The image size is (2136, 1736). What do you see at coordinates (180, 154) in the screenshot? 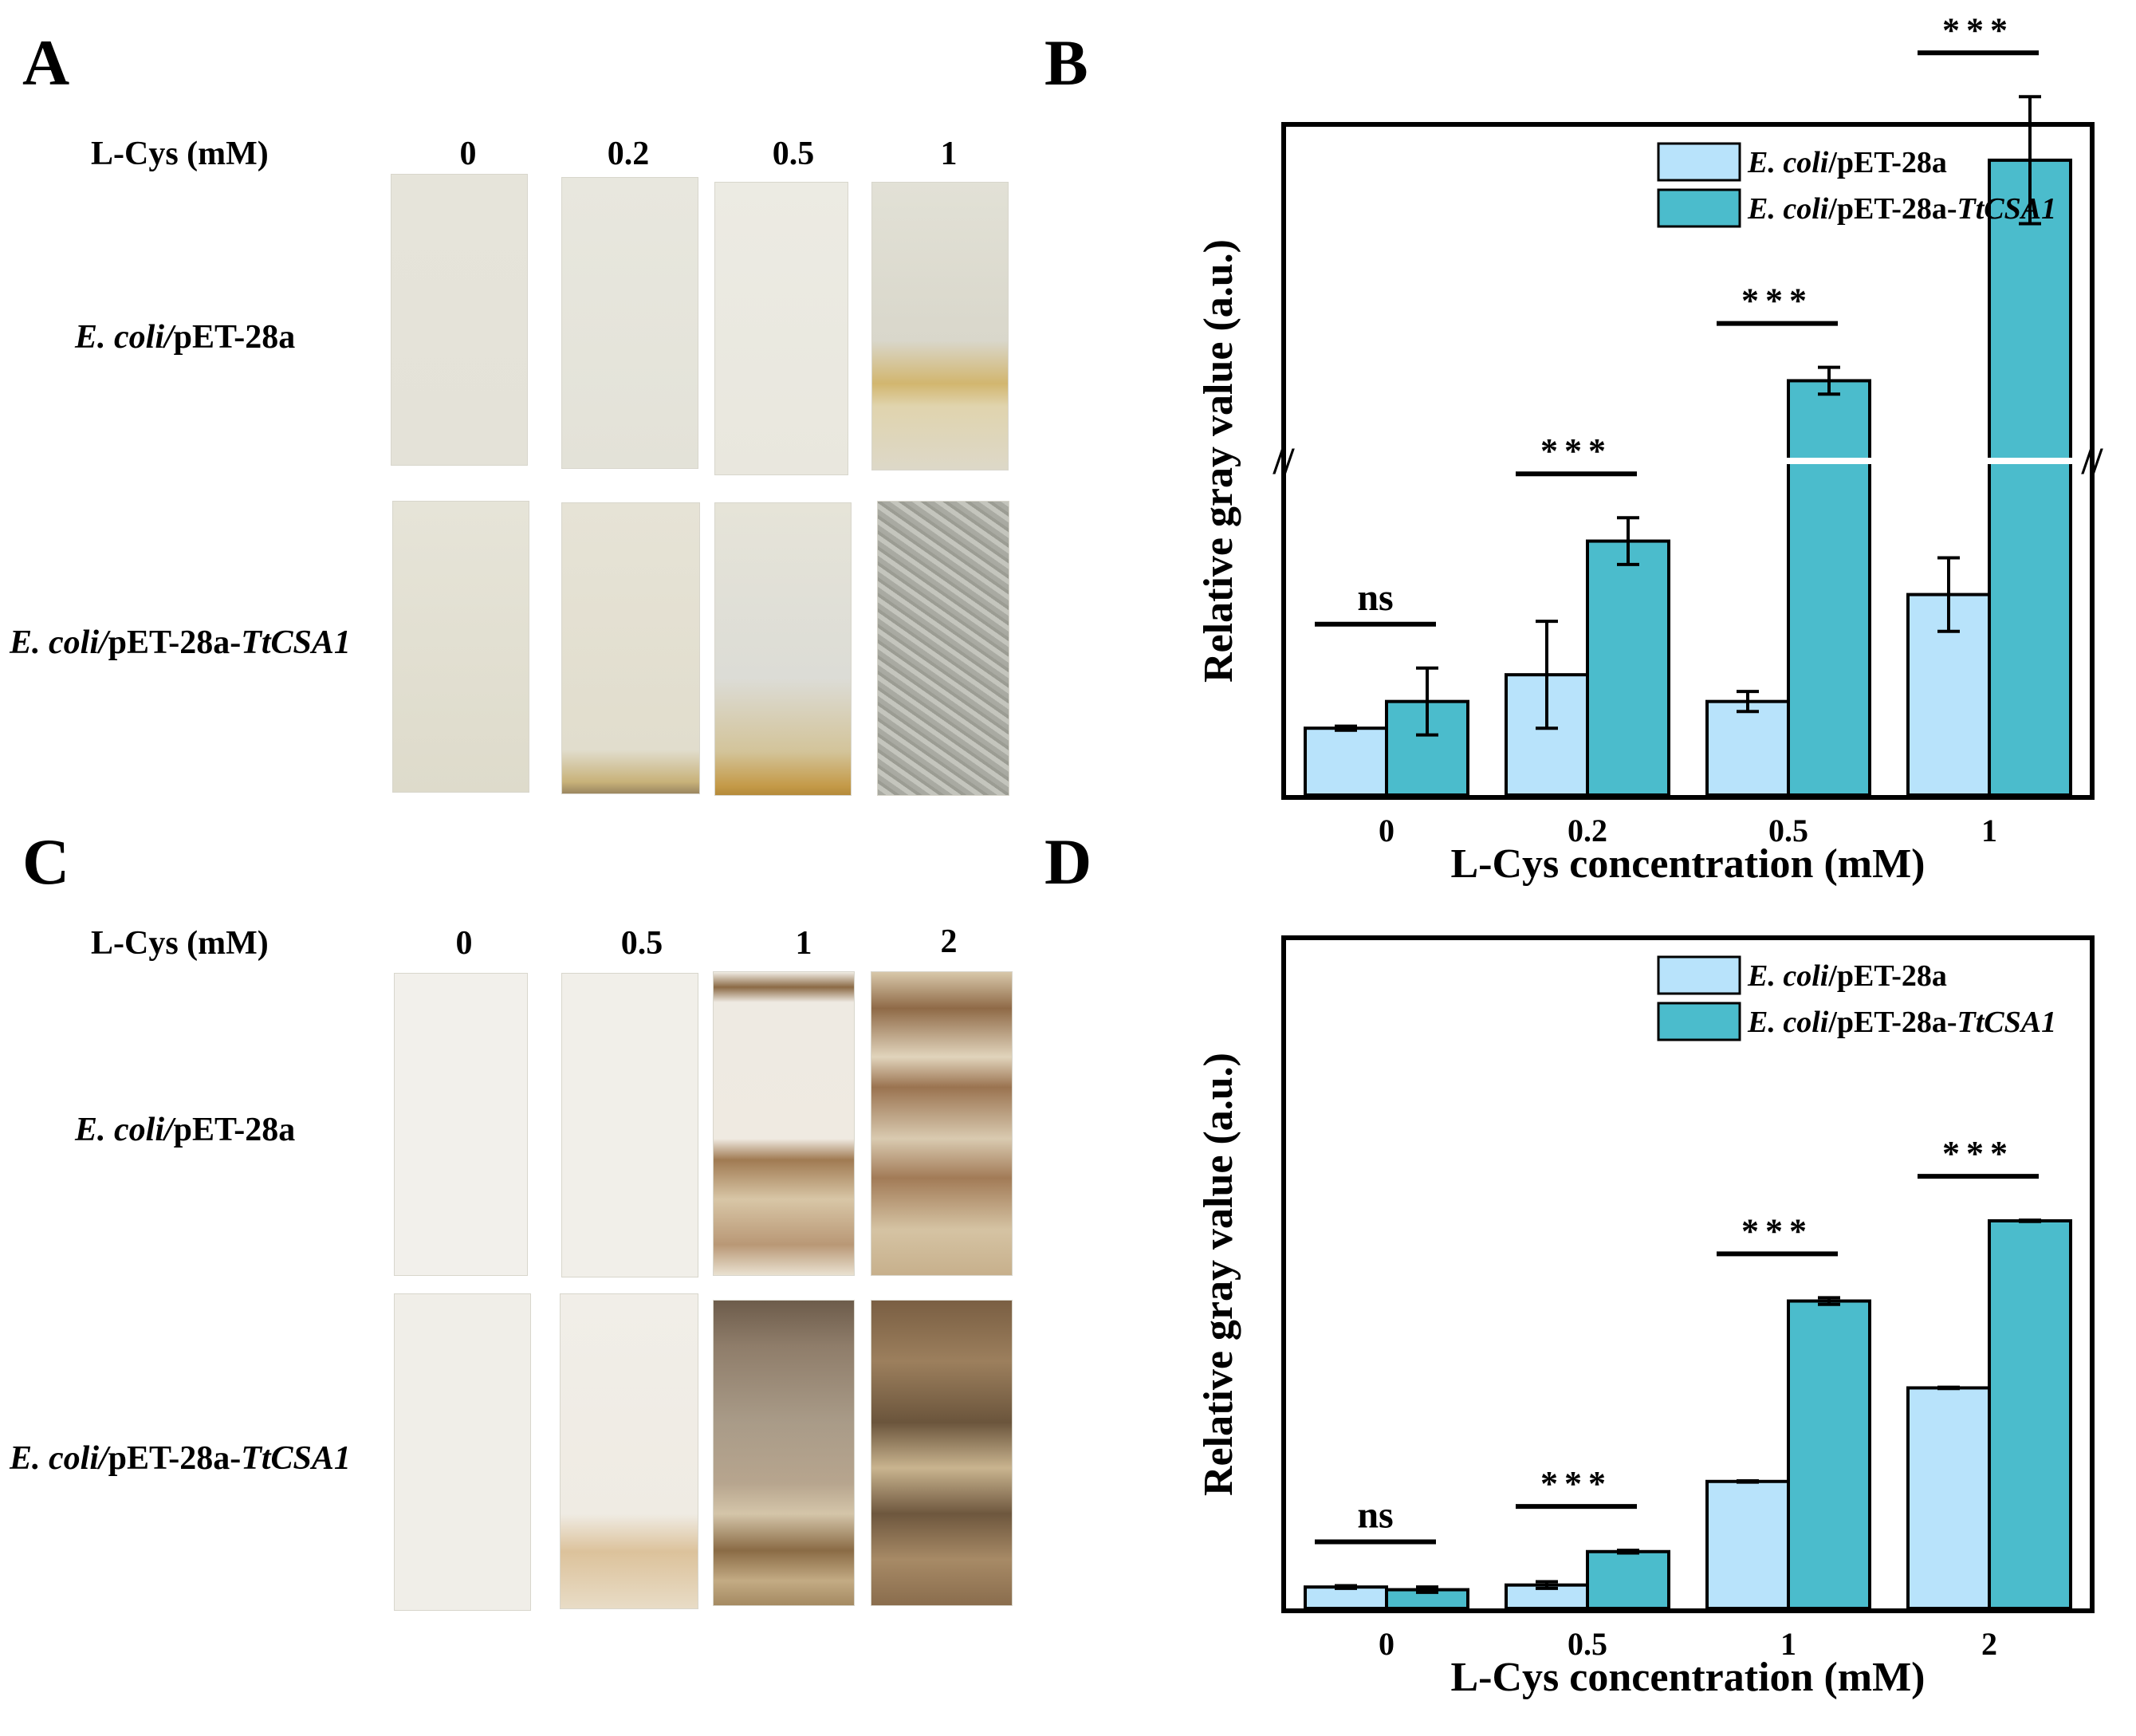
I see `panel-a-row-header: L-Cys (mM)` at bounding box center [180, 154].